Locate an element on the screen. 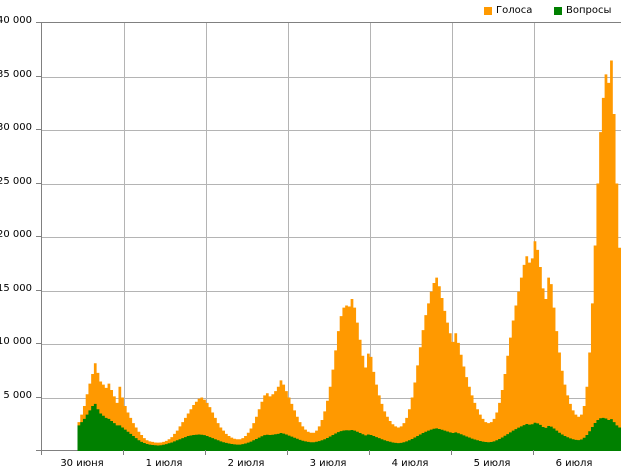 Image resolution: width=634 pixels, height=476 pixels. y-tick-label: 35 000 is located at coordinates (16, 74).